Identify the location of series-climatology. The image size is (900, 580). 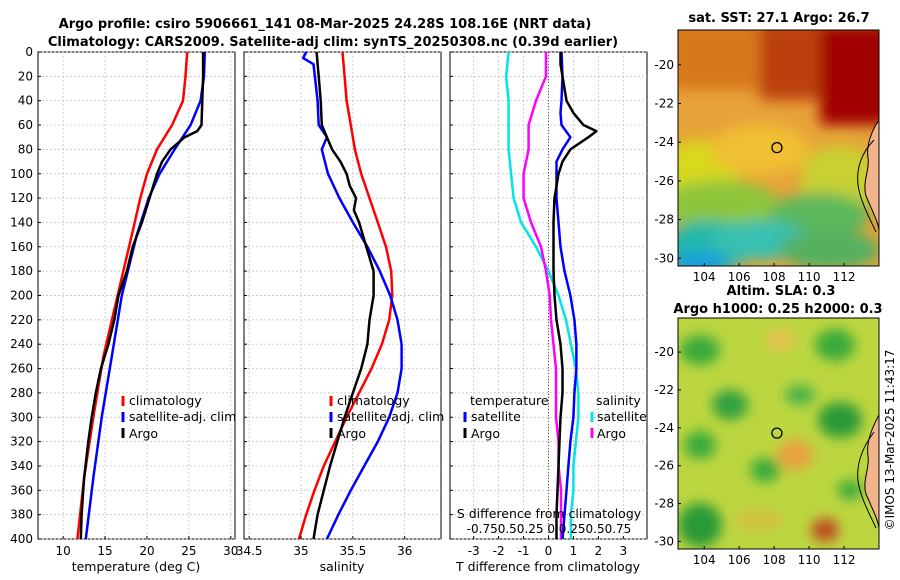
(132, 295).